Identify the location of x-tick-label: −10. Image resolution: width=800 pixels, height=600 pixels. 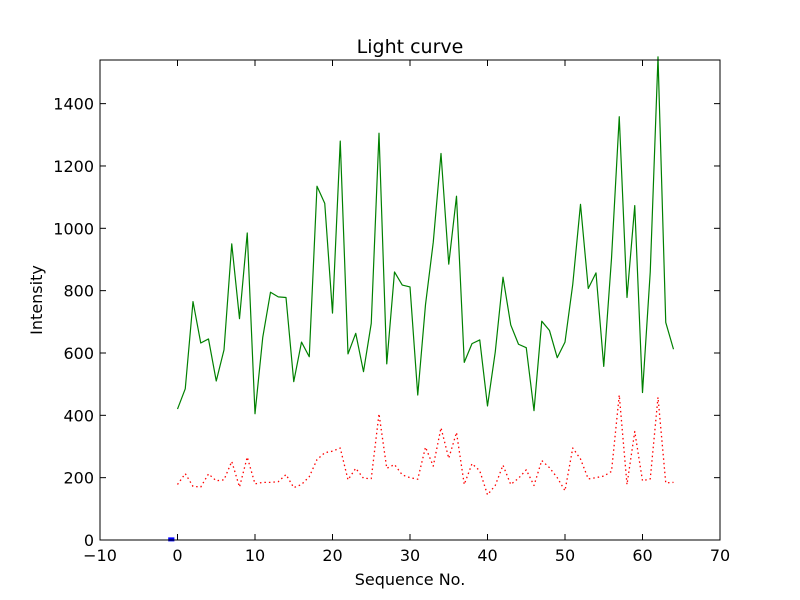
(100, 555).